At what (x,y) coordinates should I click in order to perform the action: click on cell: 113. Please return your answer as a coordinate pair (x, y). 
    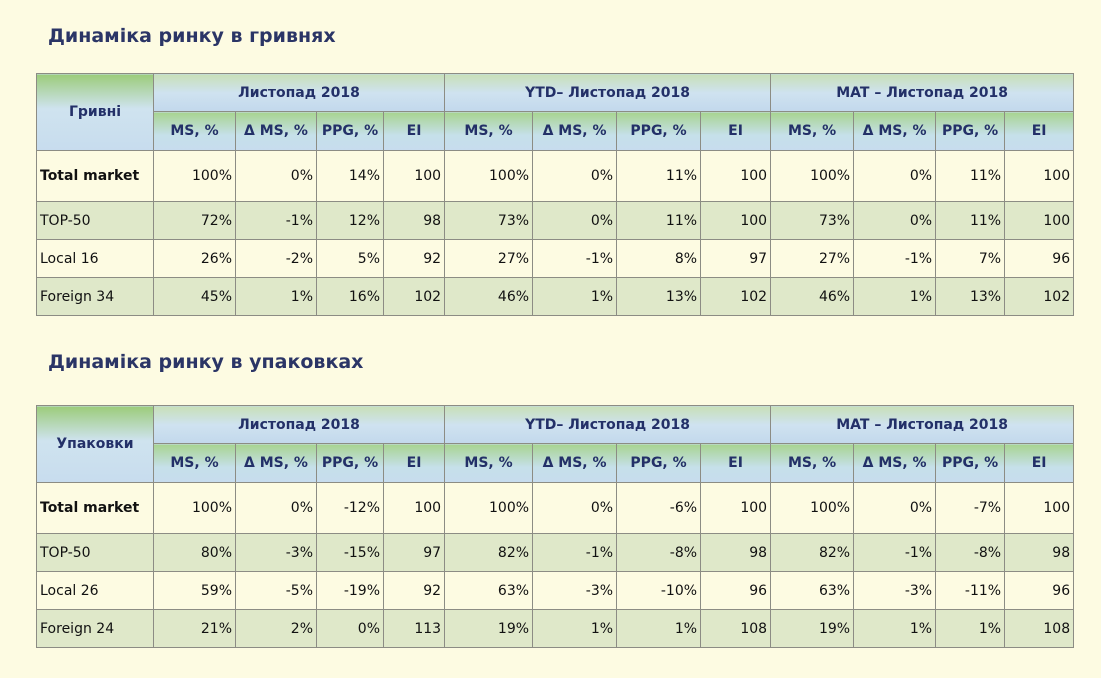
    Looking at the image, I should click on (414, 628).